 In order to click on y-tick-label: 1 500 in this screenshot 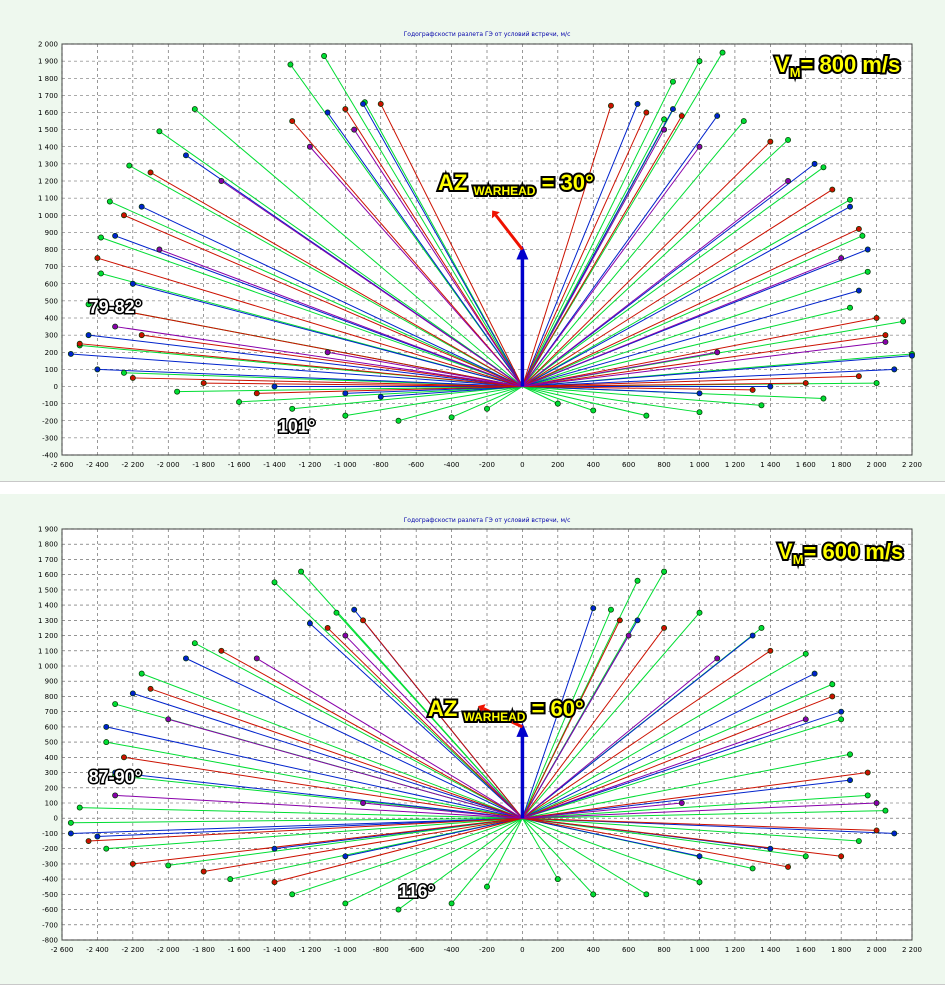, I will do `click(48, 590)`.